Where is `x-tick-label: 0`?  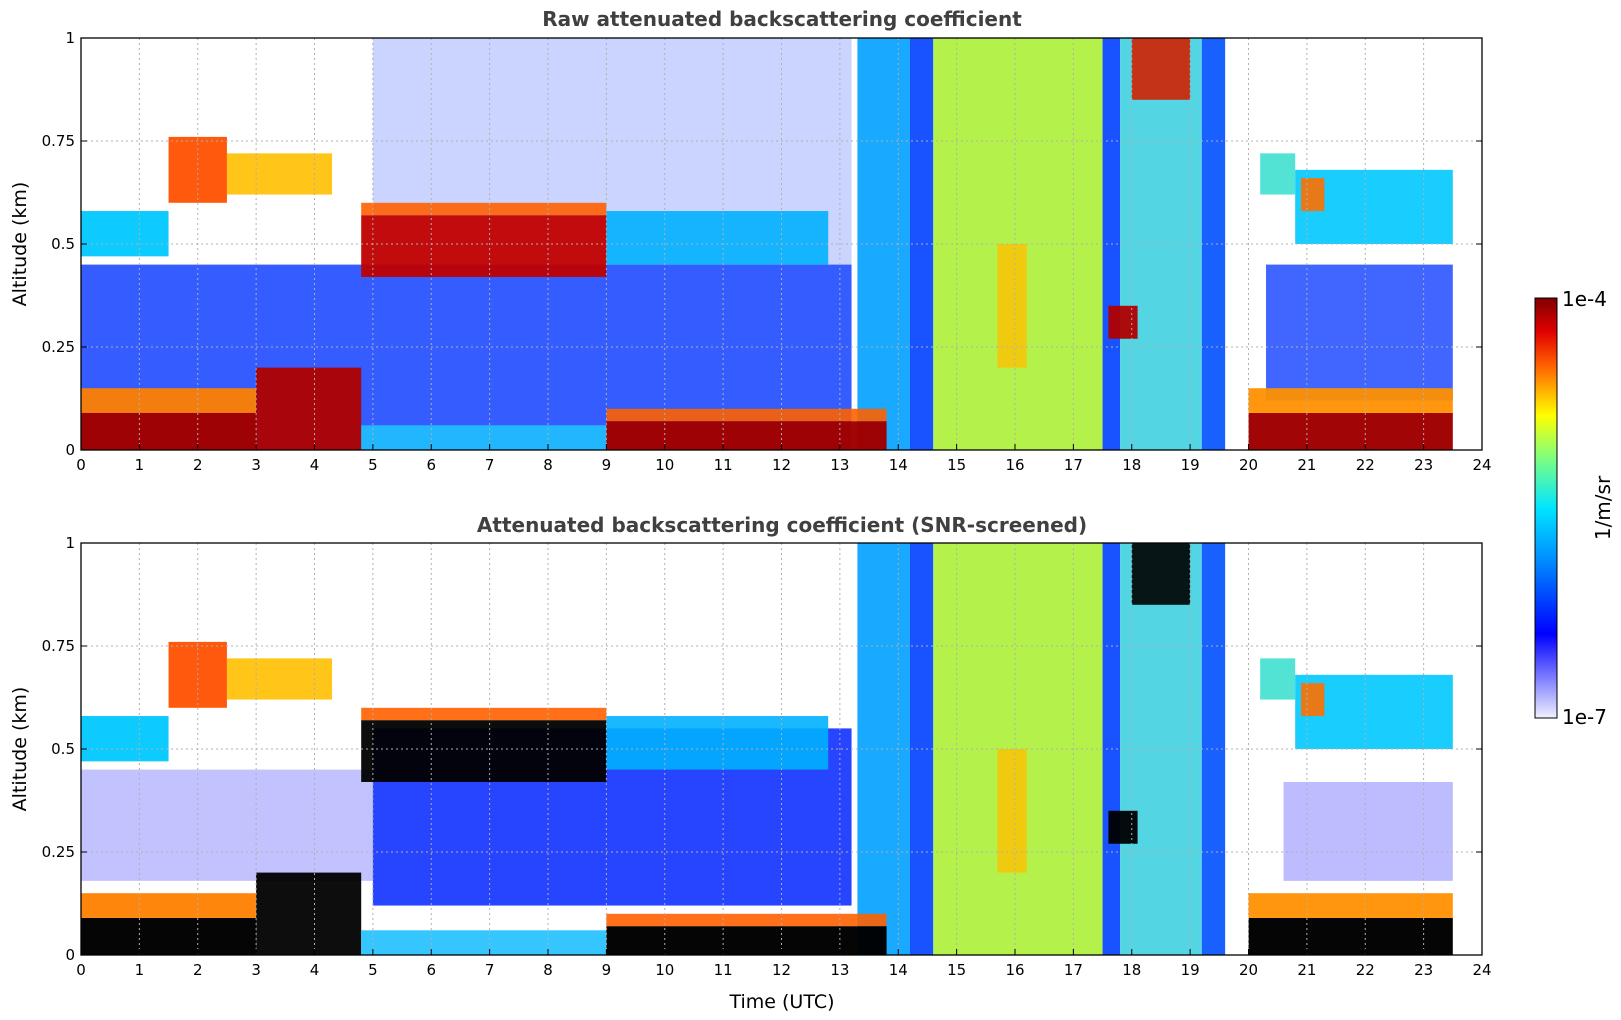 x-tick-label: 0 is located at coordinates (81, 465).